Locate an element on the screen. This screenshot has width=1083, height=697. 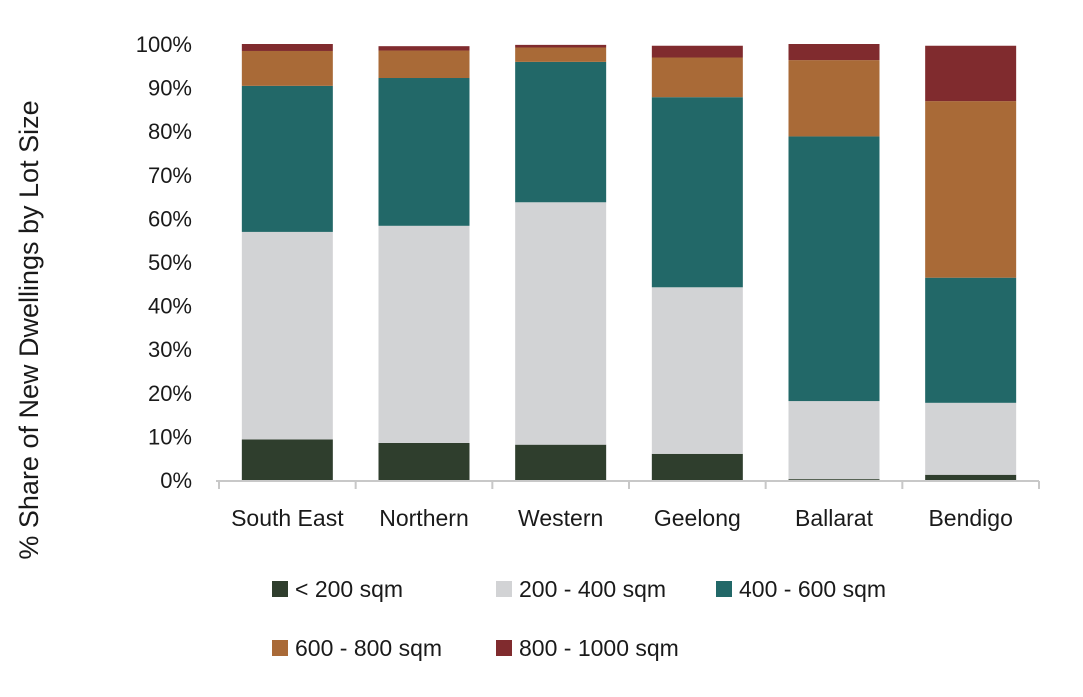
y-tick-label: 70% is located at coordinates (170, 175).